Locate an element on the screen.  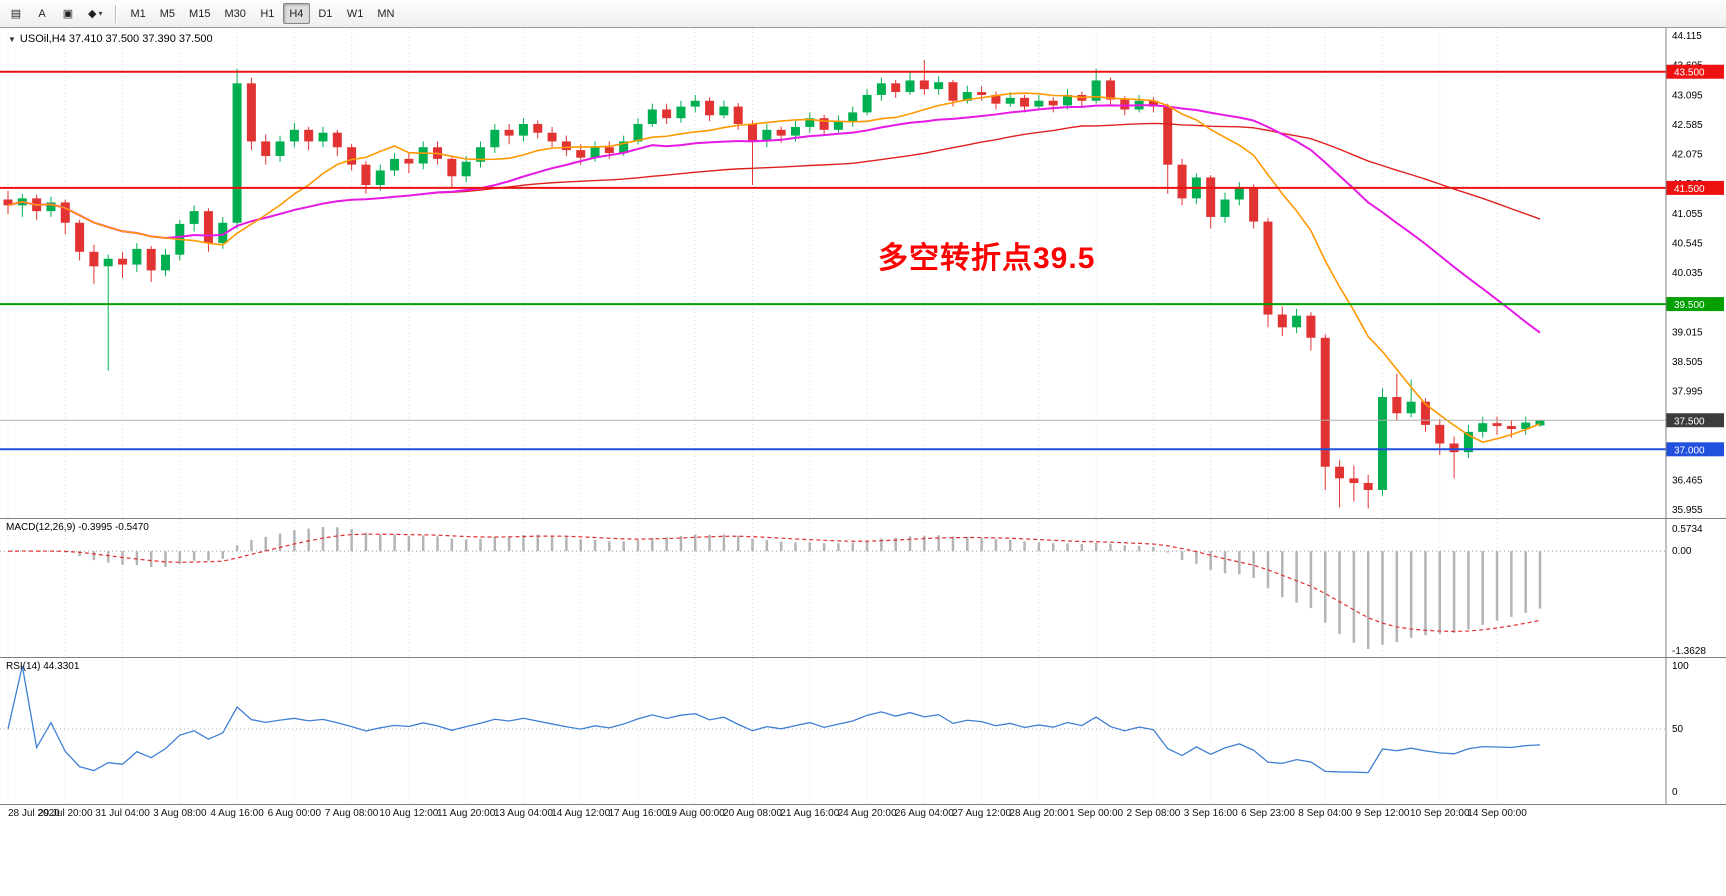
chart-annotation: 多空转折点39.5 is located at coordinates (987, 258).